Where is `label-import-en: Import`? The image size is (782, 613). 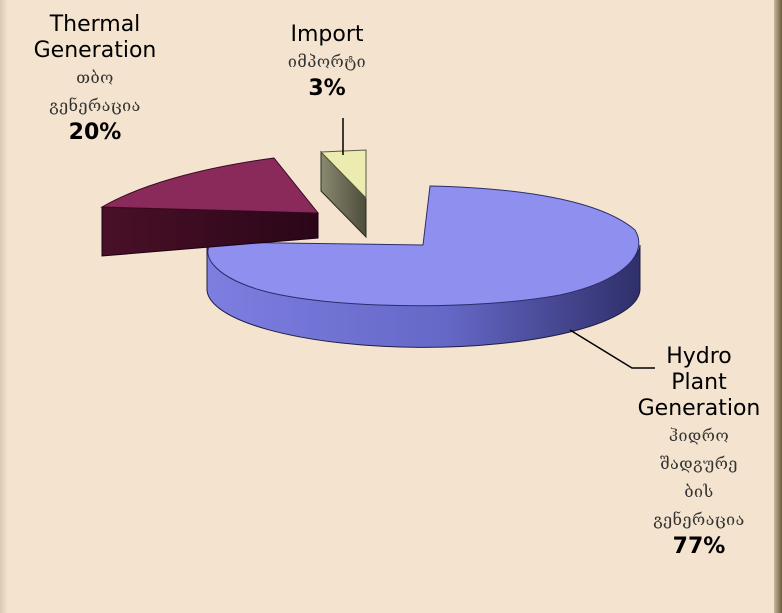
label-import-en: Import is located at coordinates (327, 34).